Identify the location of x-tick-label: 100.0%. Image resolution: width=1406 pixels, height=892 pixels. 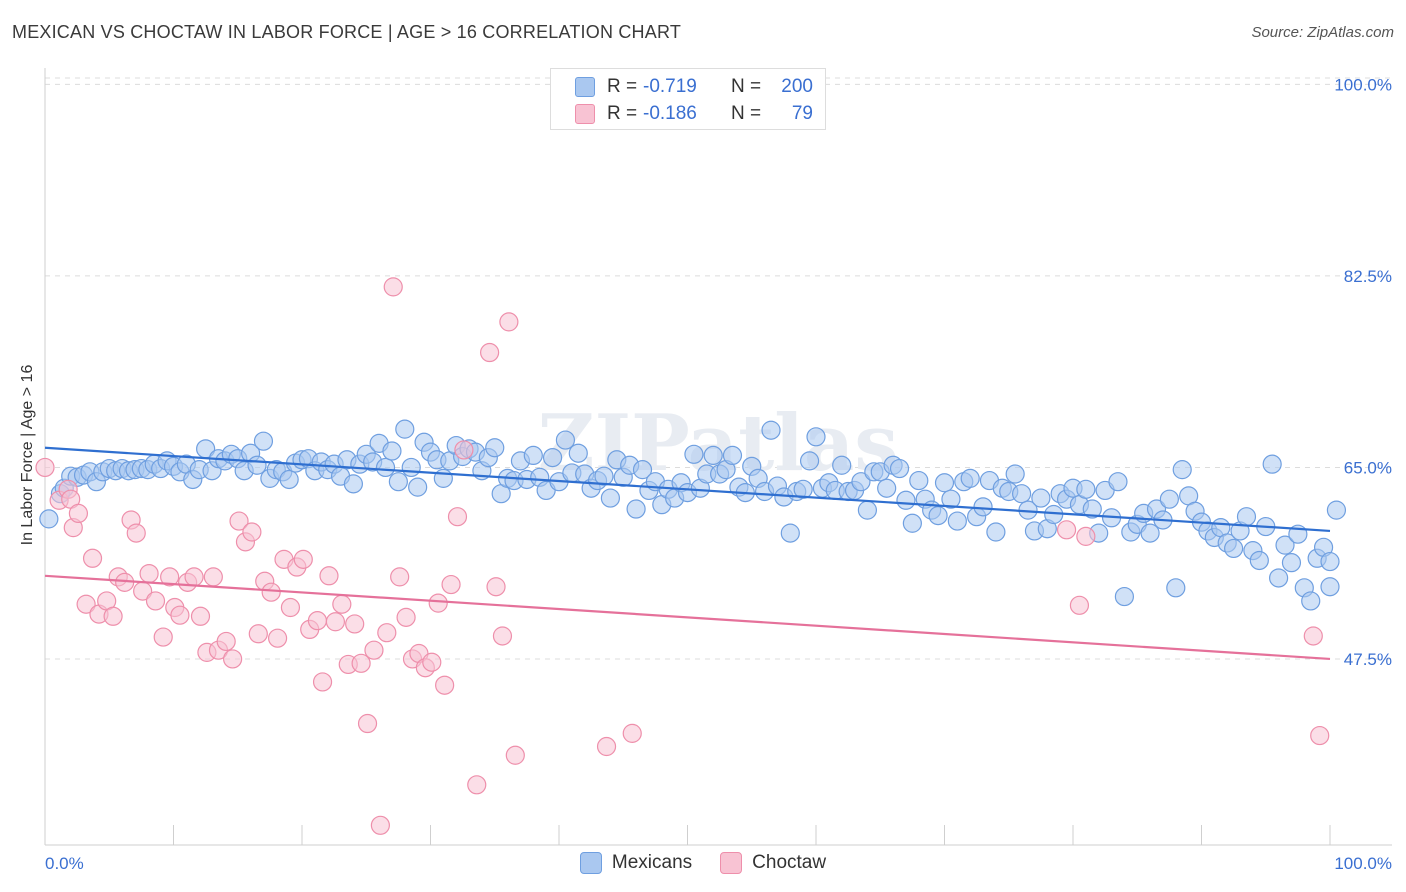
(1363, 863).